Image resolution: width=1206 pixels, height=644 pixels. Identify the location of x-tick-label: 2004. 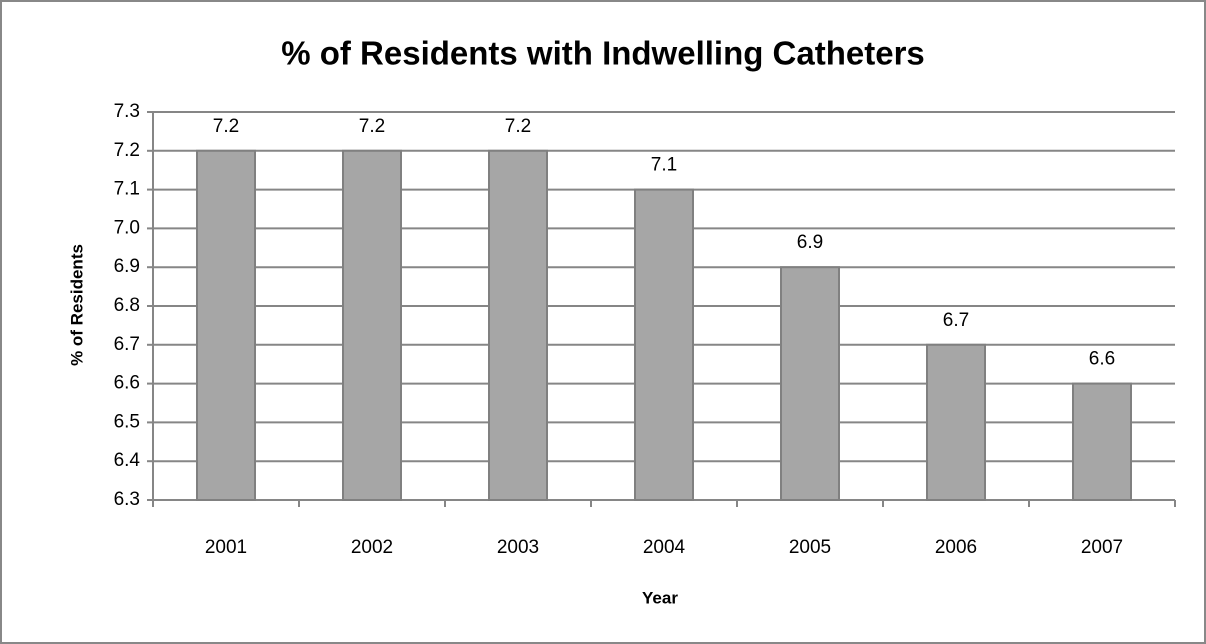
(664, 547).